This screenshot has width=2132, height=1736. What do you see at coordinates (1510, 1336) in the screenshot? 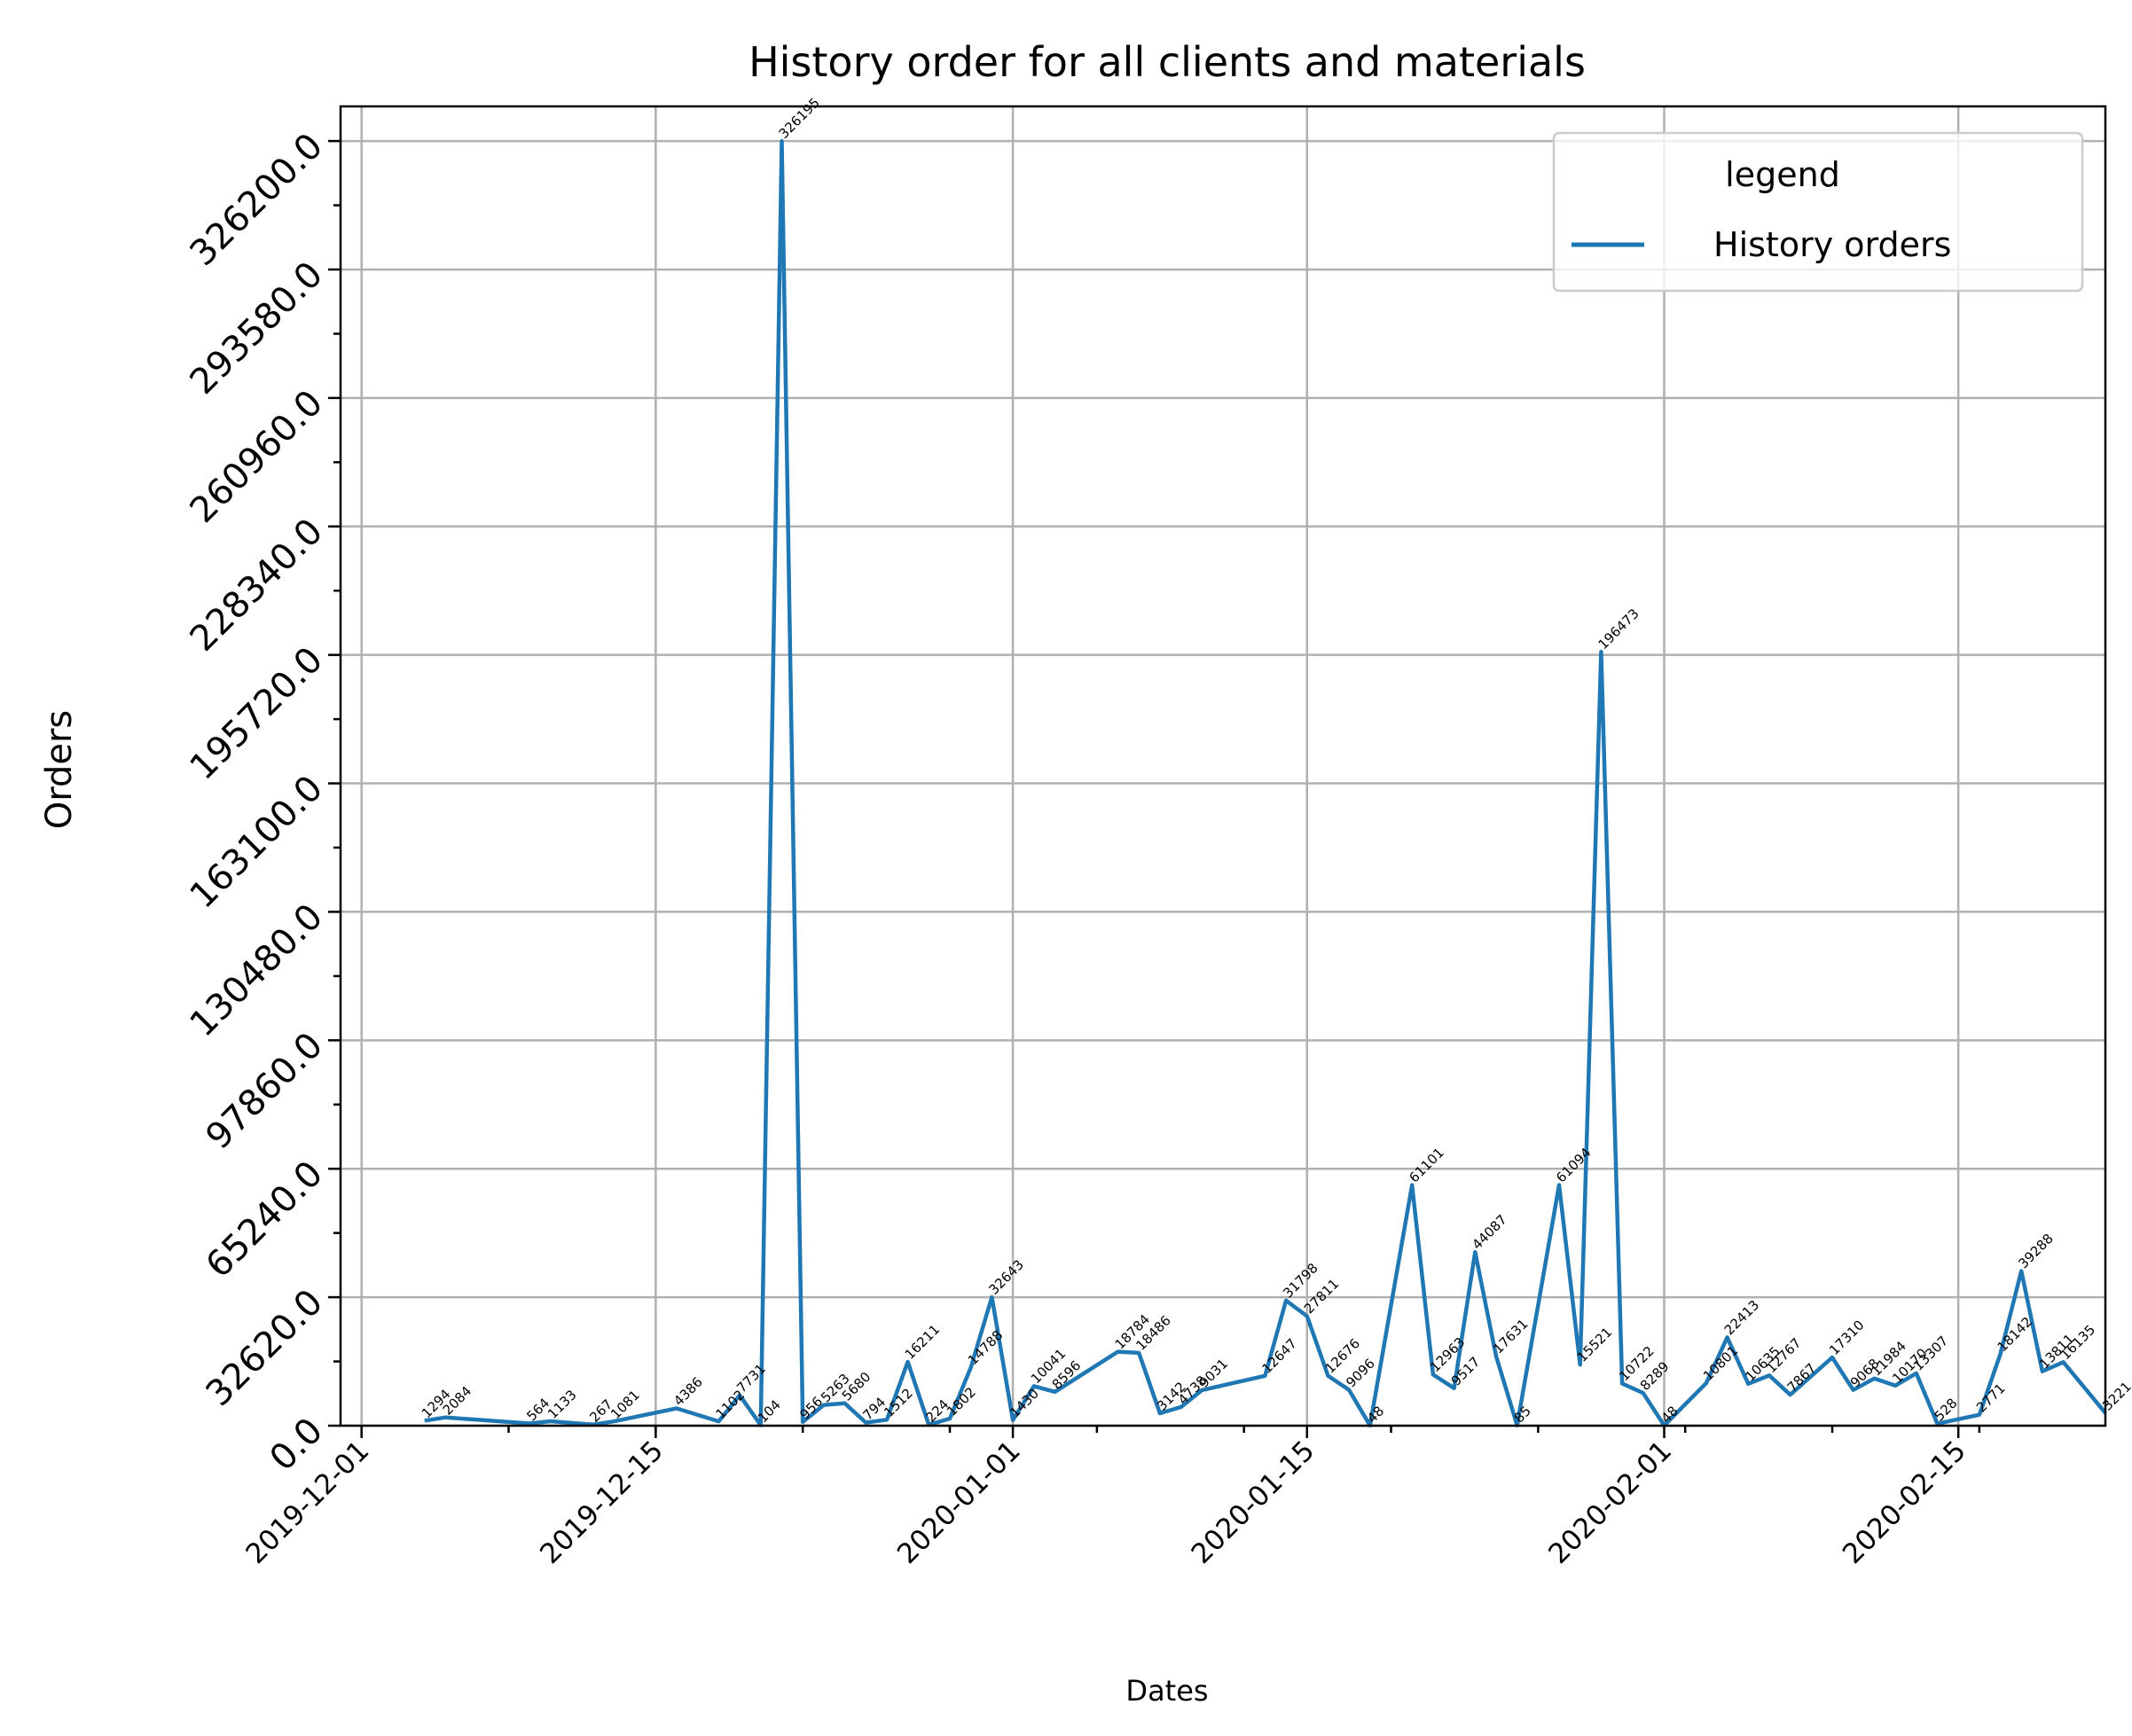
I see `data-label: 17631` at bounding box center [1510, 1336].